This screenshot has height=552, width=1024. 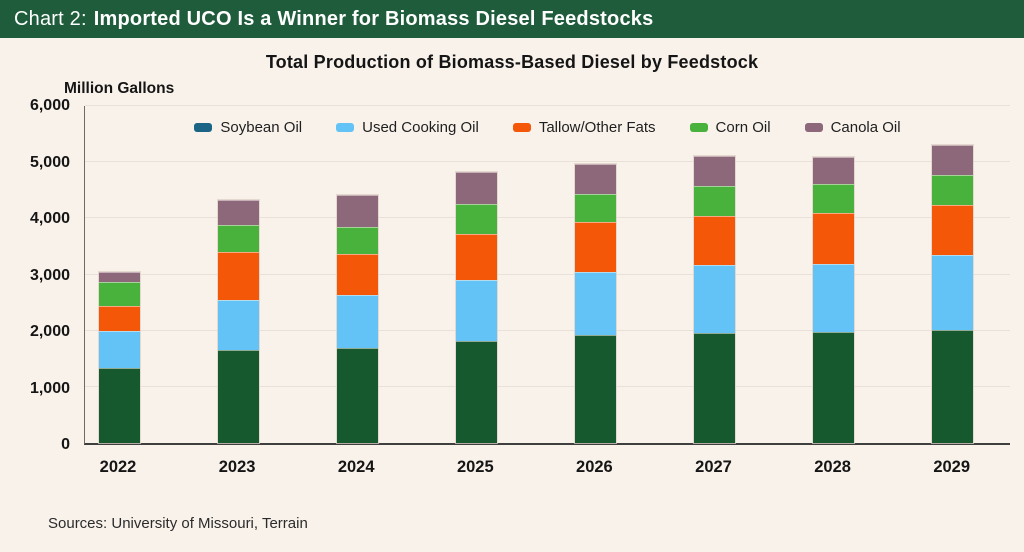 What do you see at coordinates (357, 240) in the screenshot?
I see `bar-segment-2024-corn-oil` at bounding box center [357, 240].